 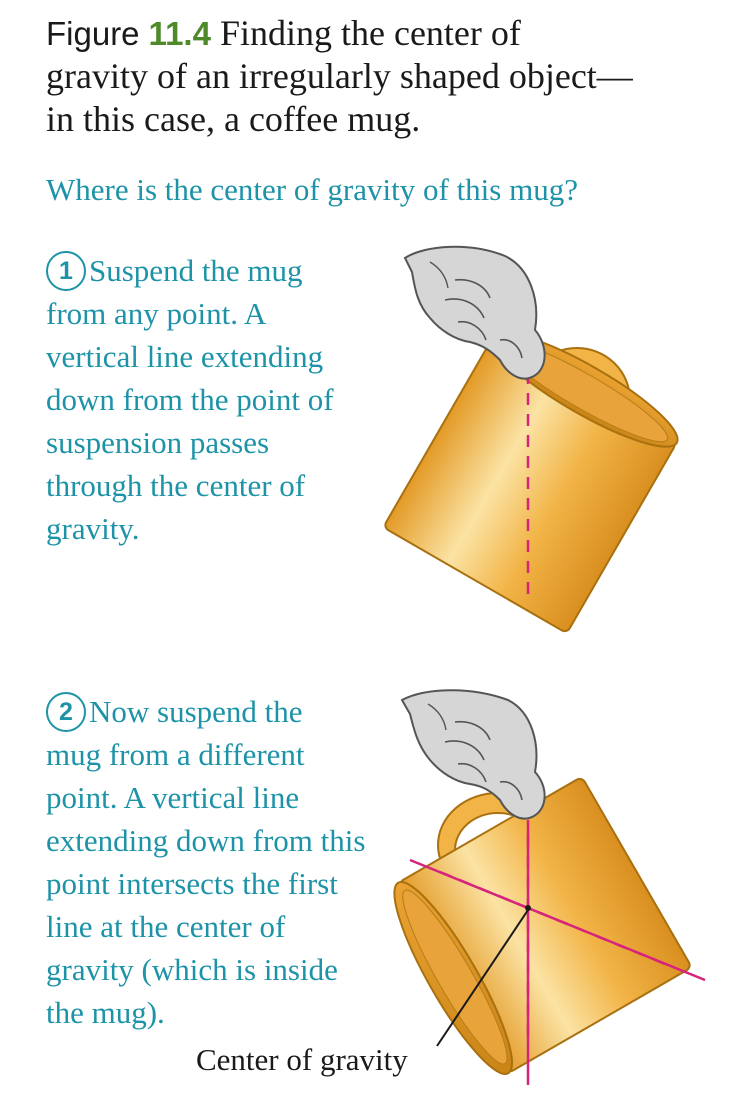 I want to click on center-of-gravity-leader, so click(x=482, y=978).